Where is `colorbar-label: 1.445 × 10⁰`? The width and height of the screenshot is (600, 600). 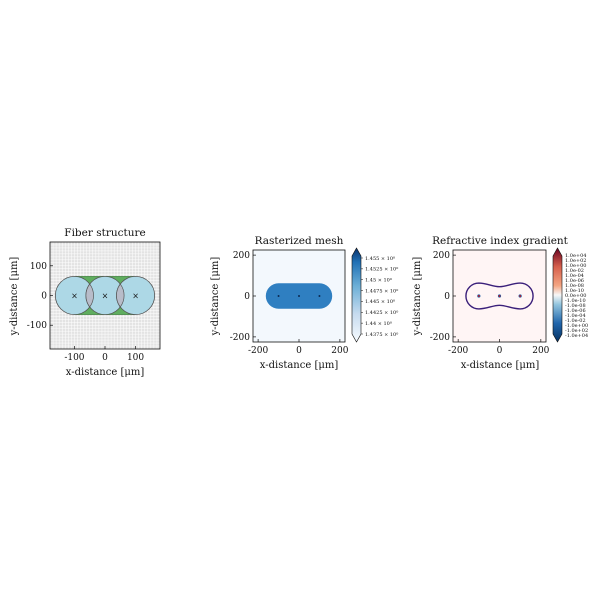
colorbar-label: 1.445 × 10⁰ is located at coordinates (380, 302).